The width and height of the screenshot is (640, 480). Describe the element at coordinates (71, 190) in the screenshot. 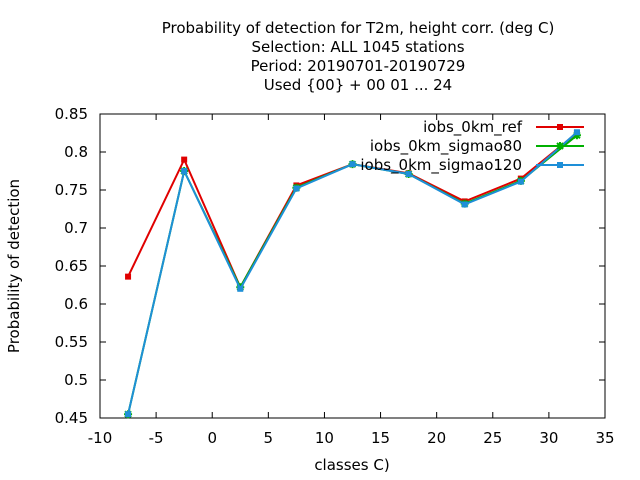

I see `y-tick-label: 0.75` at that location.